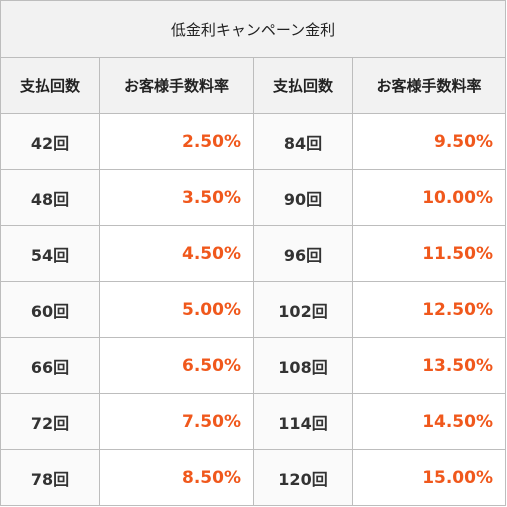  What do you see at coordinates (303, 477) in the screenshot?
I see `payment-count-cell: 120回` at bounding box center [303, 477].